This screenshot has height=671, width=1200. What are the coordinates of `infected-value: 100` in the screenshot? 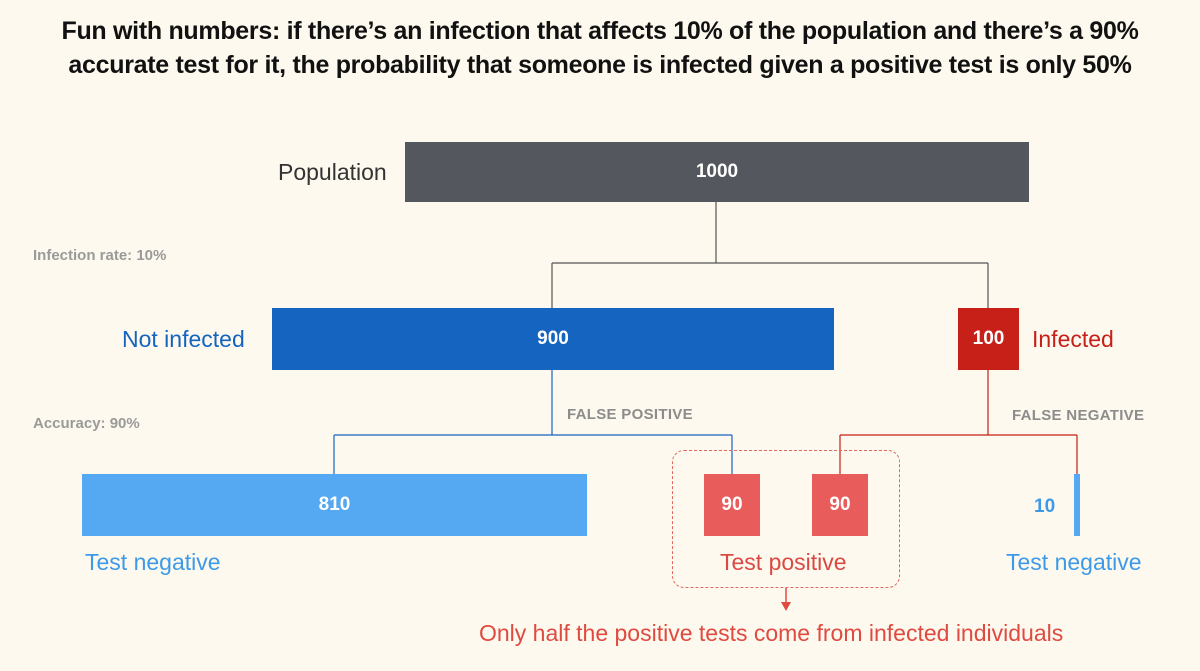 It's located at (988, 338).